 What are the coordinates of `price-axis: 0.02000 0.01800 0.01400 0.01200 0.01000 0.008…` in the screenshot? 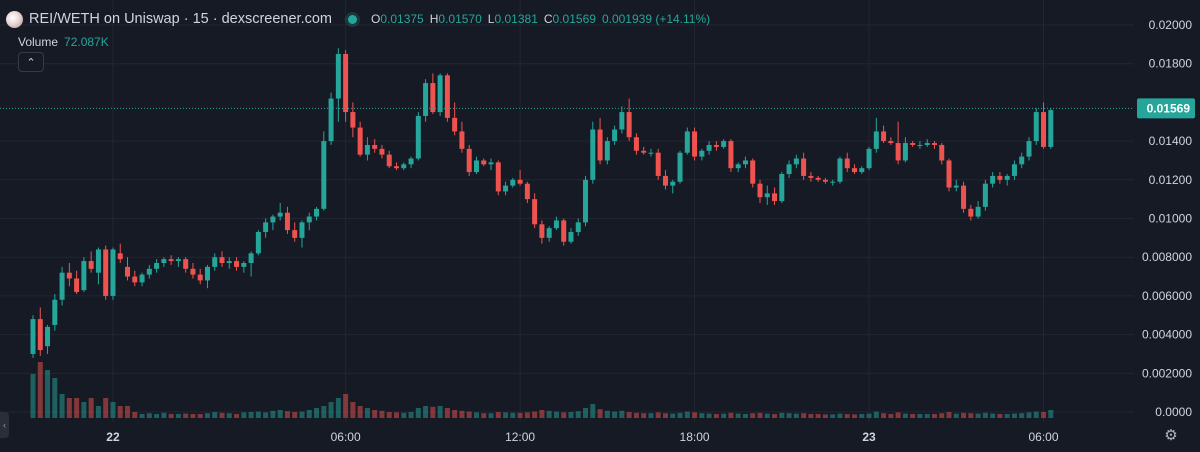 It's located at (1167, 218).